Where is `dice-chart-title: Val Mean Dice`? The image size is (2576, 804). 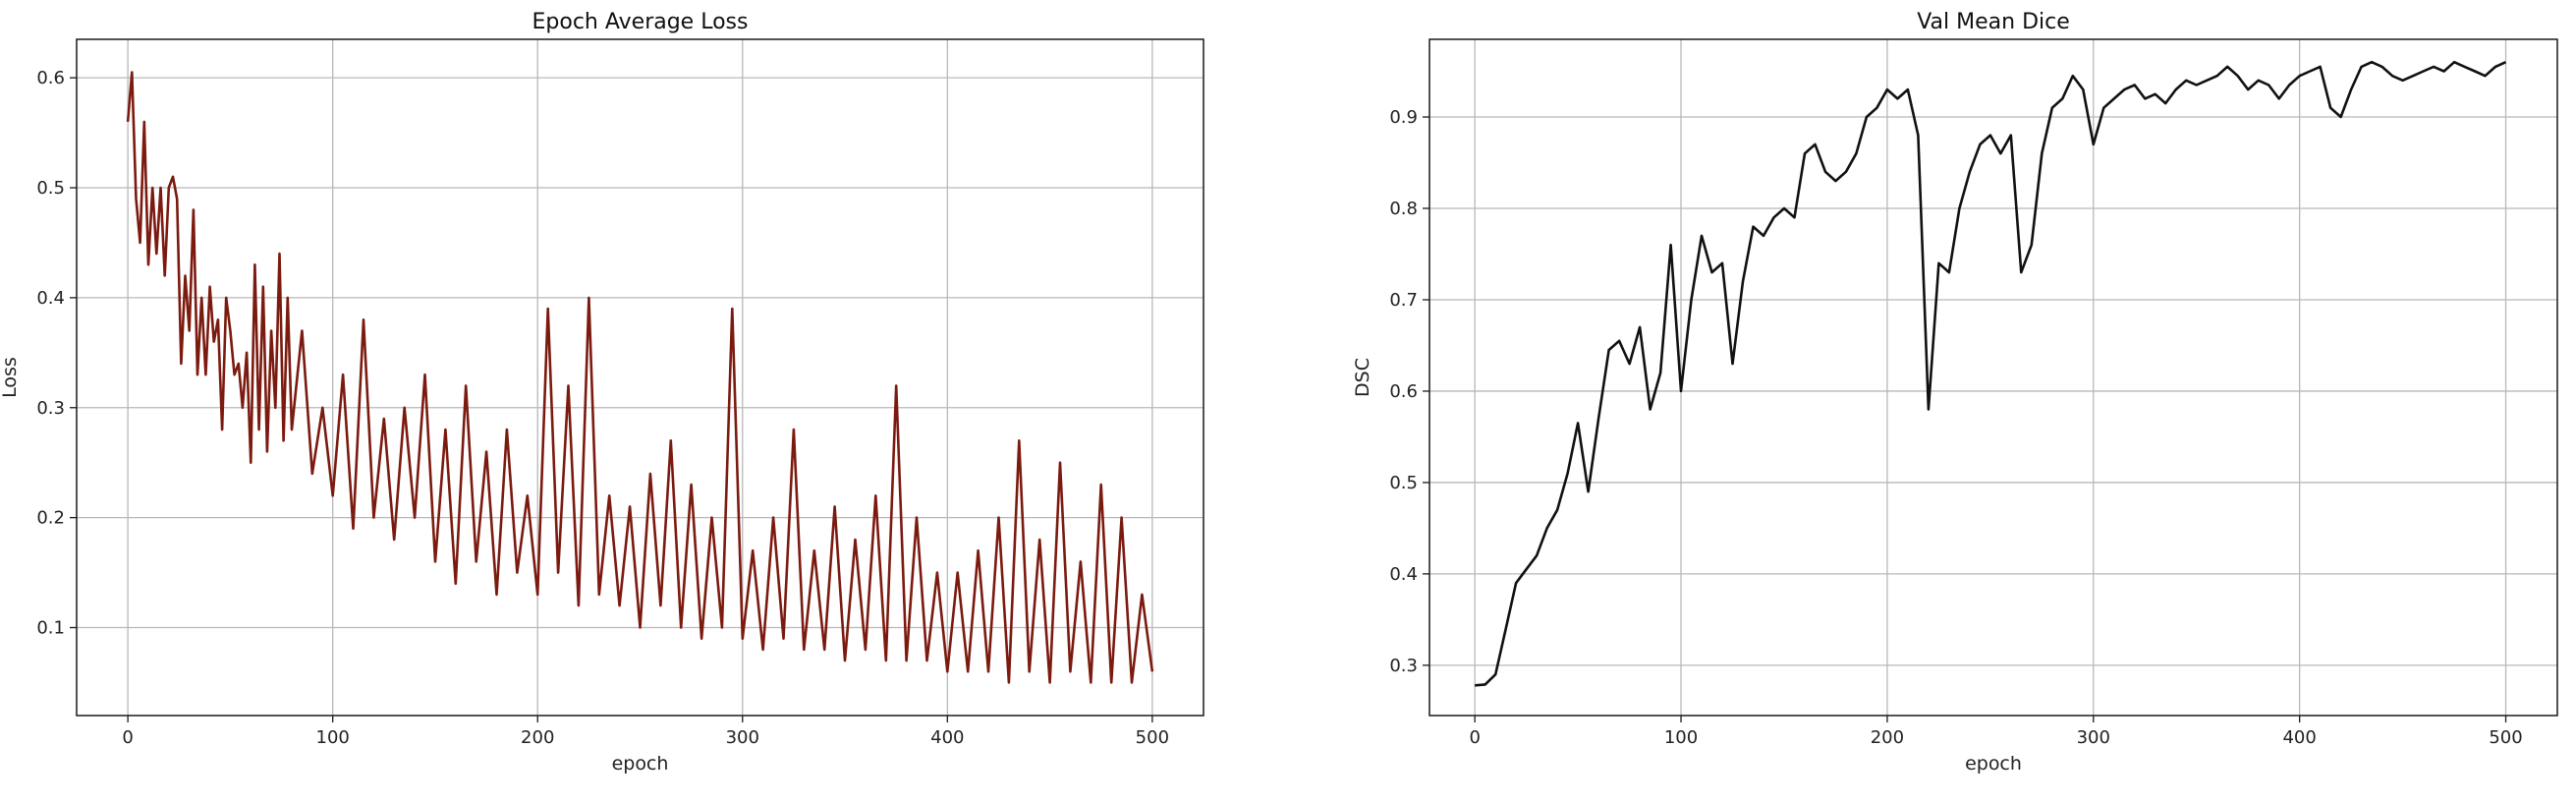 dice-chart-title: Val Mean Dice is located at coordinates (1993, 22).